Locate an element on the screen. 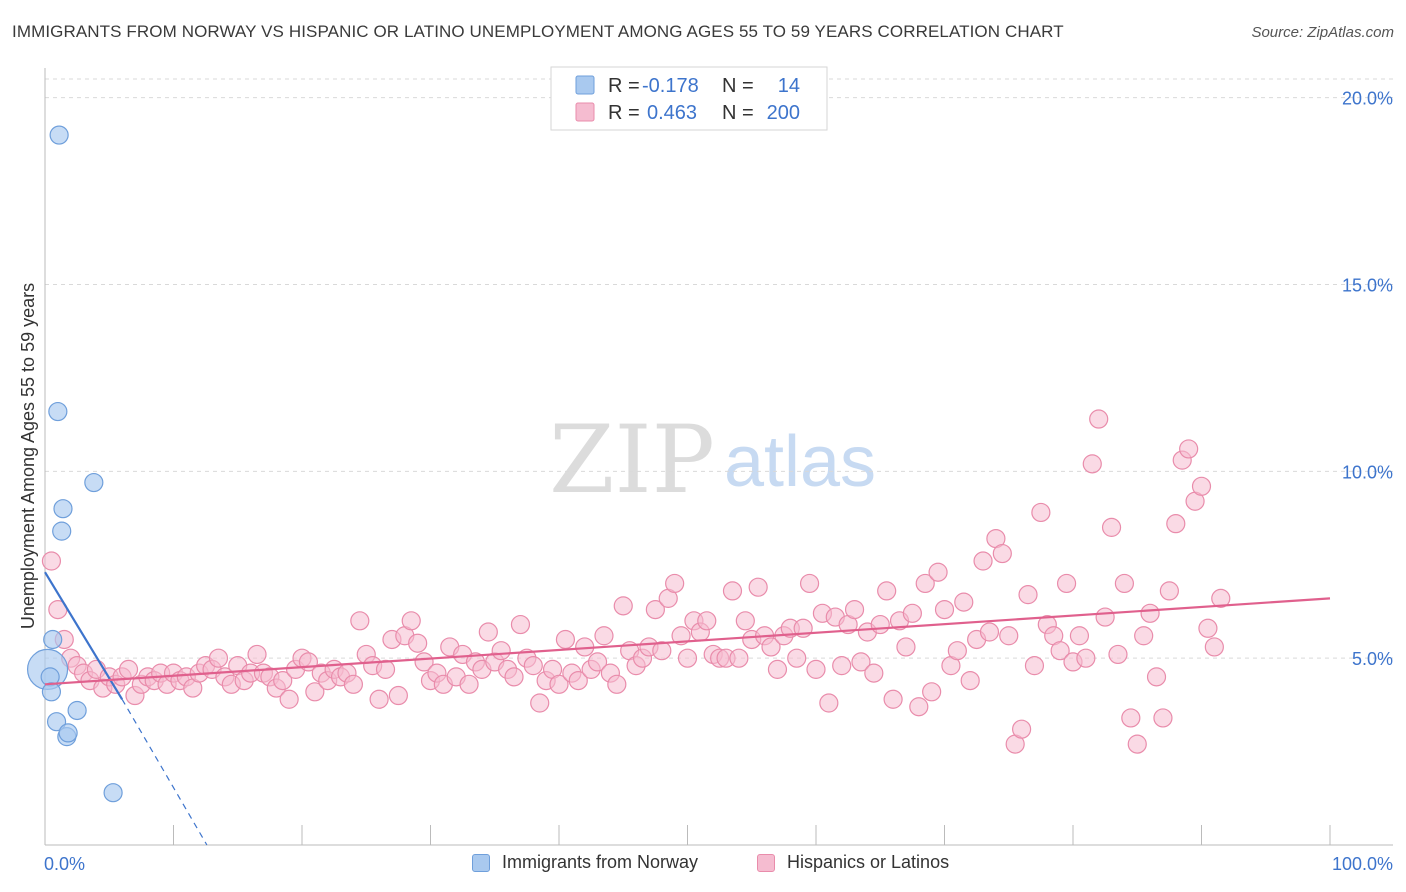 Image resolution: width=1406 pixels, height=892 pixels. legend-item-norway: Immigrants from Norway is located at coordinates (585, 862).